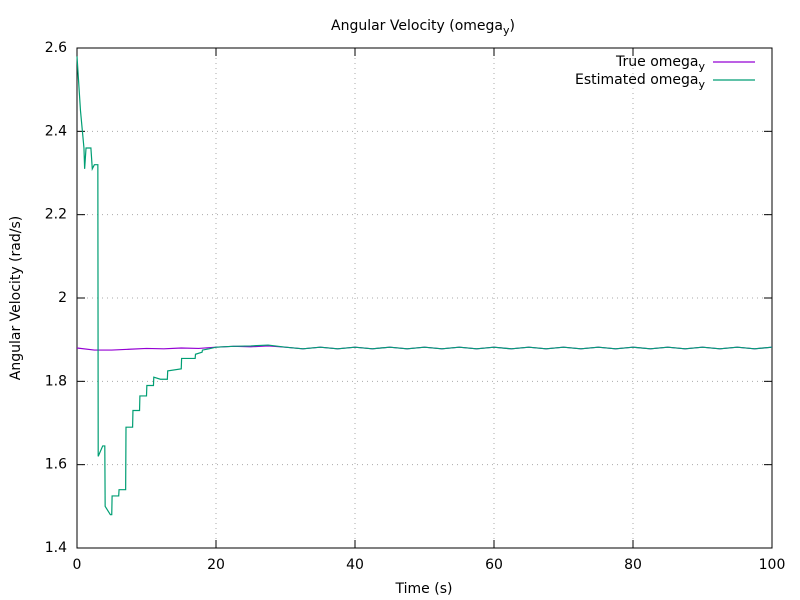  Describe the element at coordinates (56, 381) in the screenshot. I see `y-tick-label: 1.8` at that location.